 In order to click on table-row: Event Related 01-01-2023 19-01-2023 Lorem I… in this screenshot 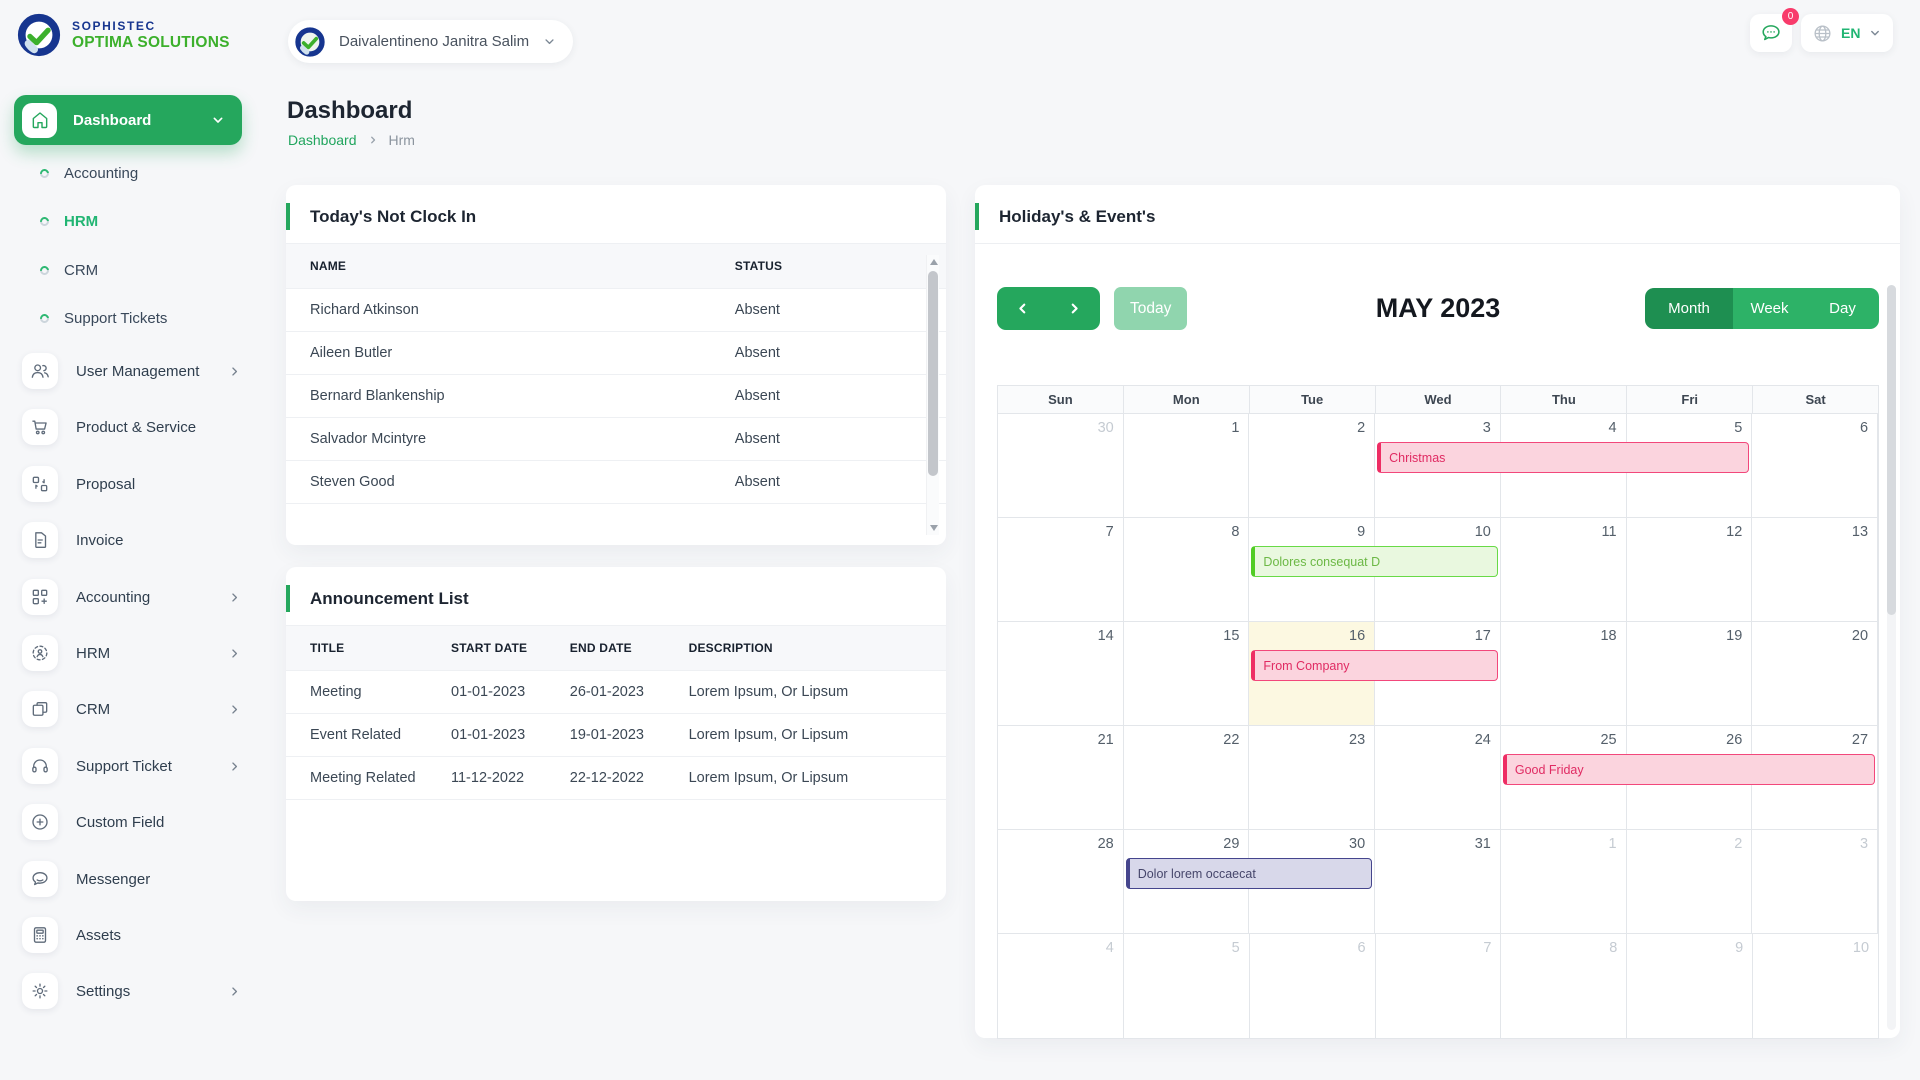, I will do `click(616, 735)`.